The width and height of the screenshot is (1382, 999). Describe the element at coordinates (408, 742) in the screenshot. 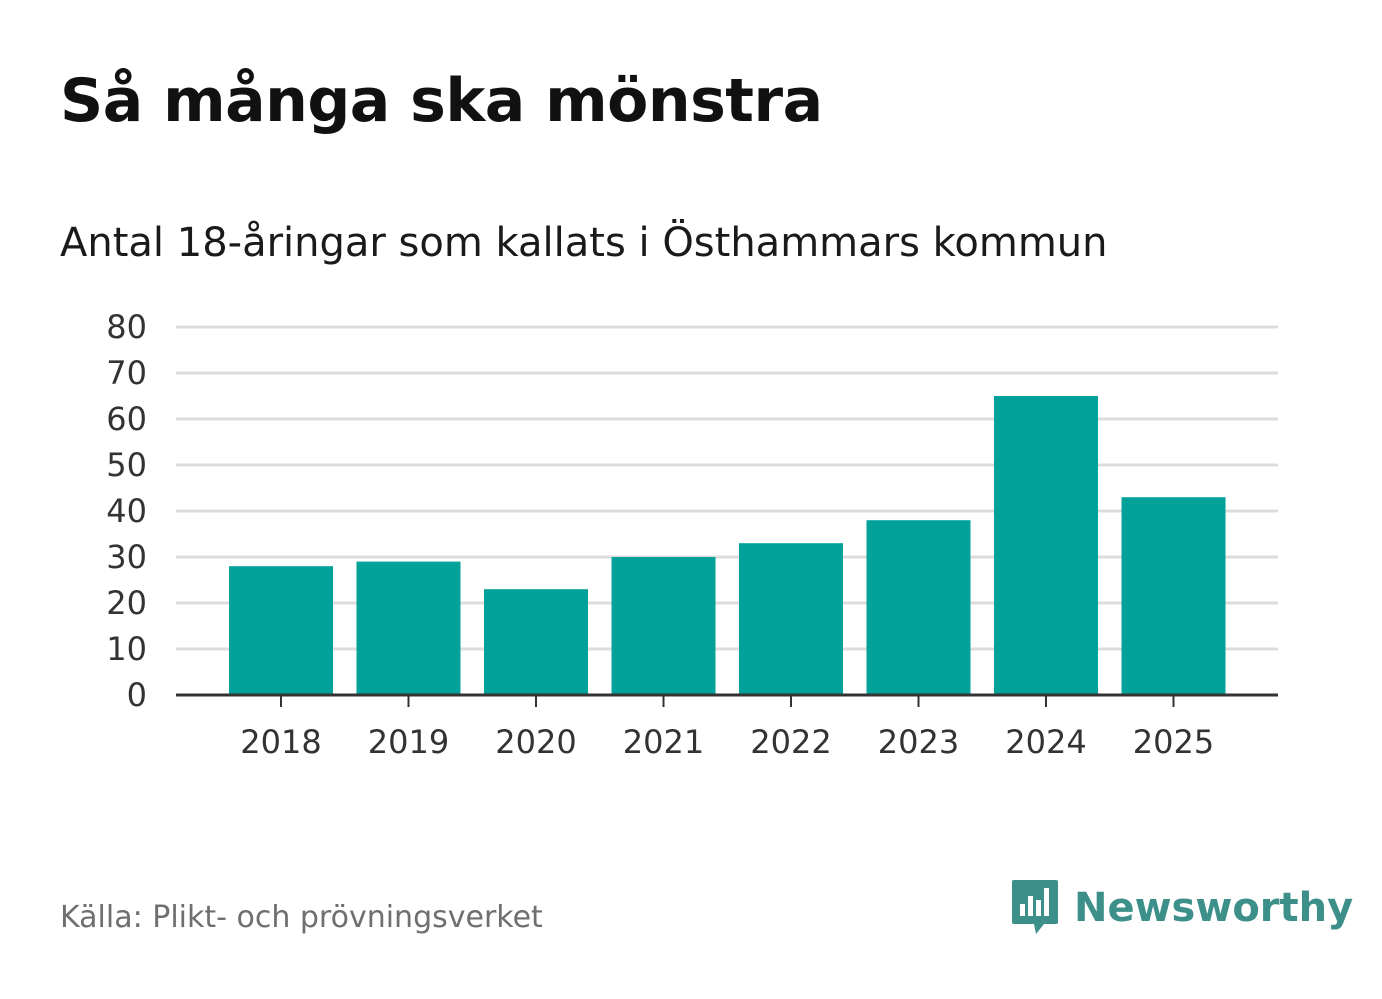

I see `x-tick-label: 2019` at that location.